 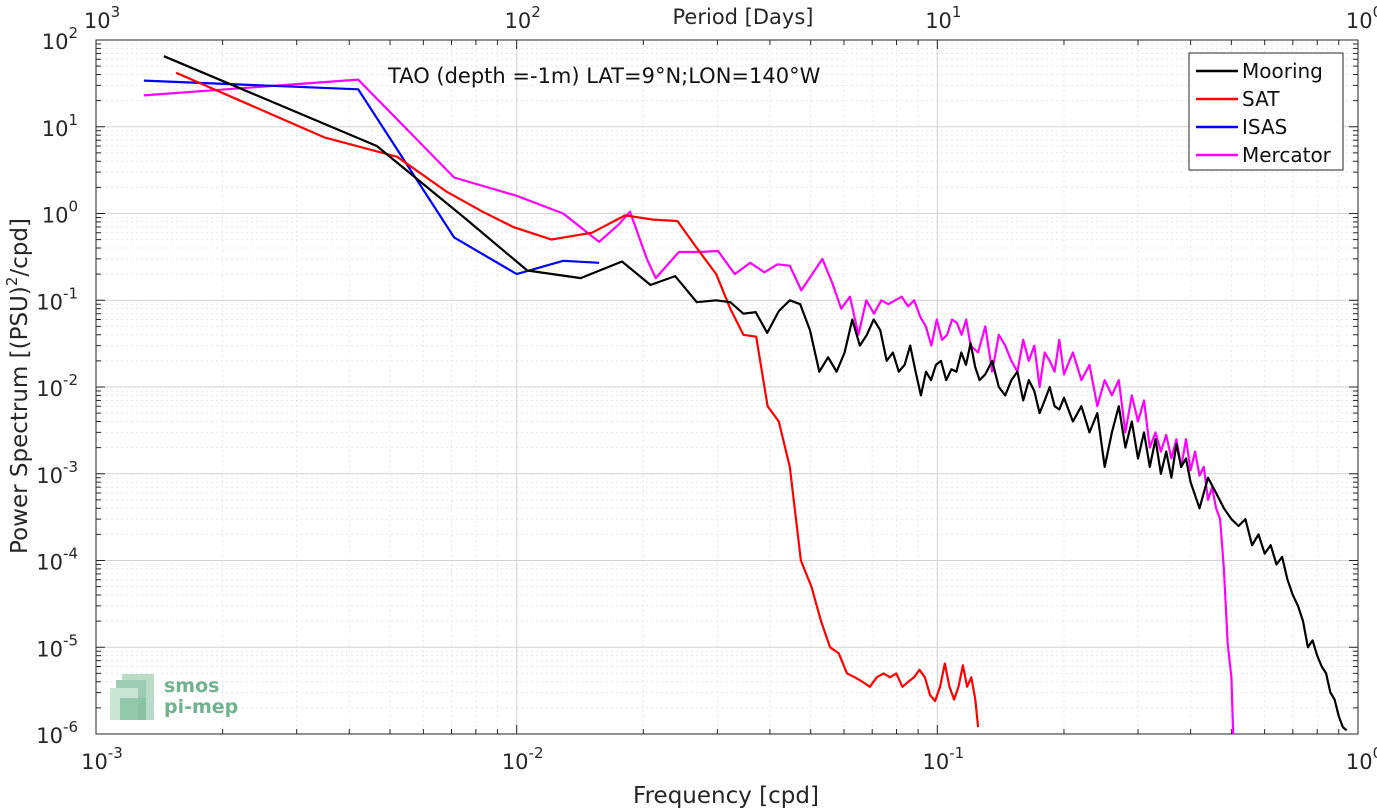 I want to click on chart-annotation: TAO (depth =-1m) LAT=9°N;LON=140°W, so click(x=604, y=76).